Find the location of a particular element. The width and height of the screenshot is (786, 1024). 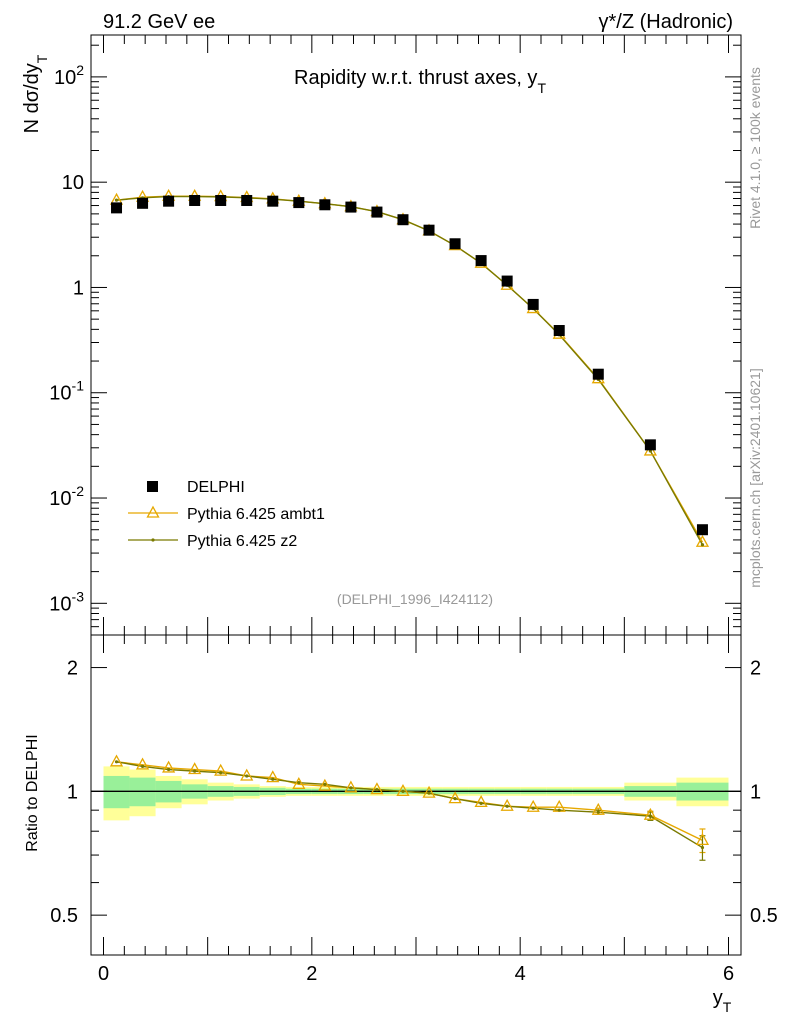

mcplots-label: mcplots.cern.ch [arXiv:2401.10621] is located at coordinates (755, 477).